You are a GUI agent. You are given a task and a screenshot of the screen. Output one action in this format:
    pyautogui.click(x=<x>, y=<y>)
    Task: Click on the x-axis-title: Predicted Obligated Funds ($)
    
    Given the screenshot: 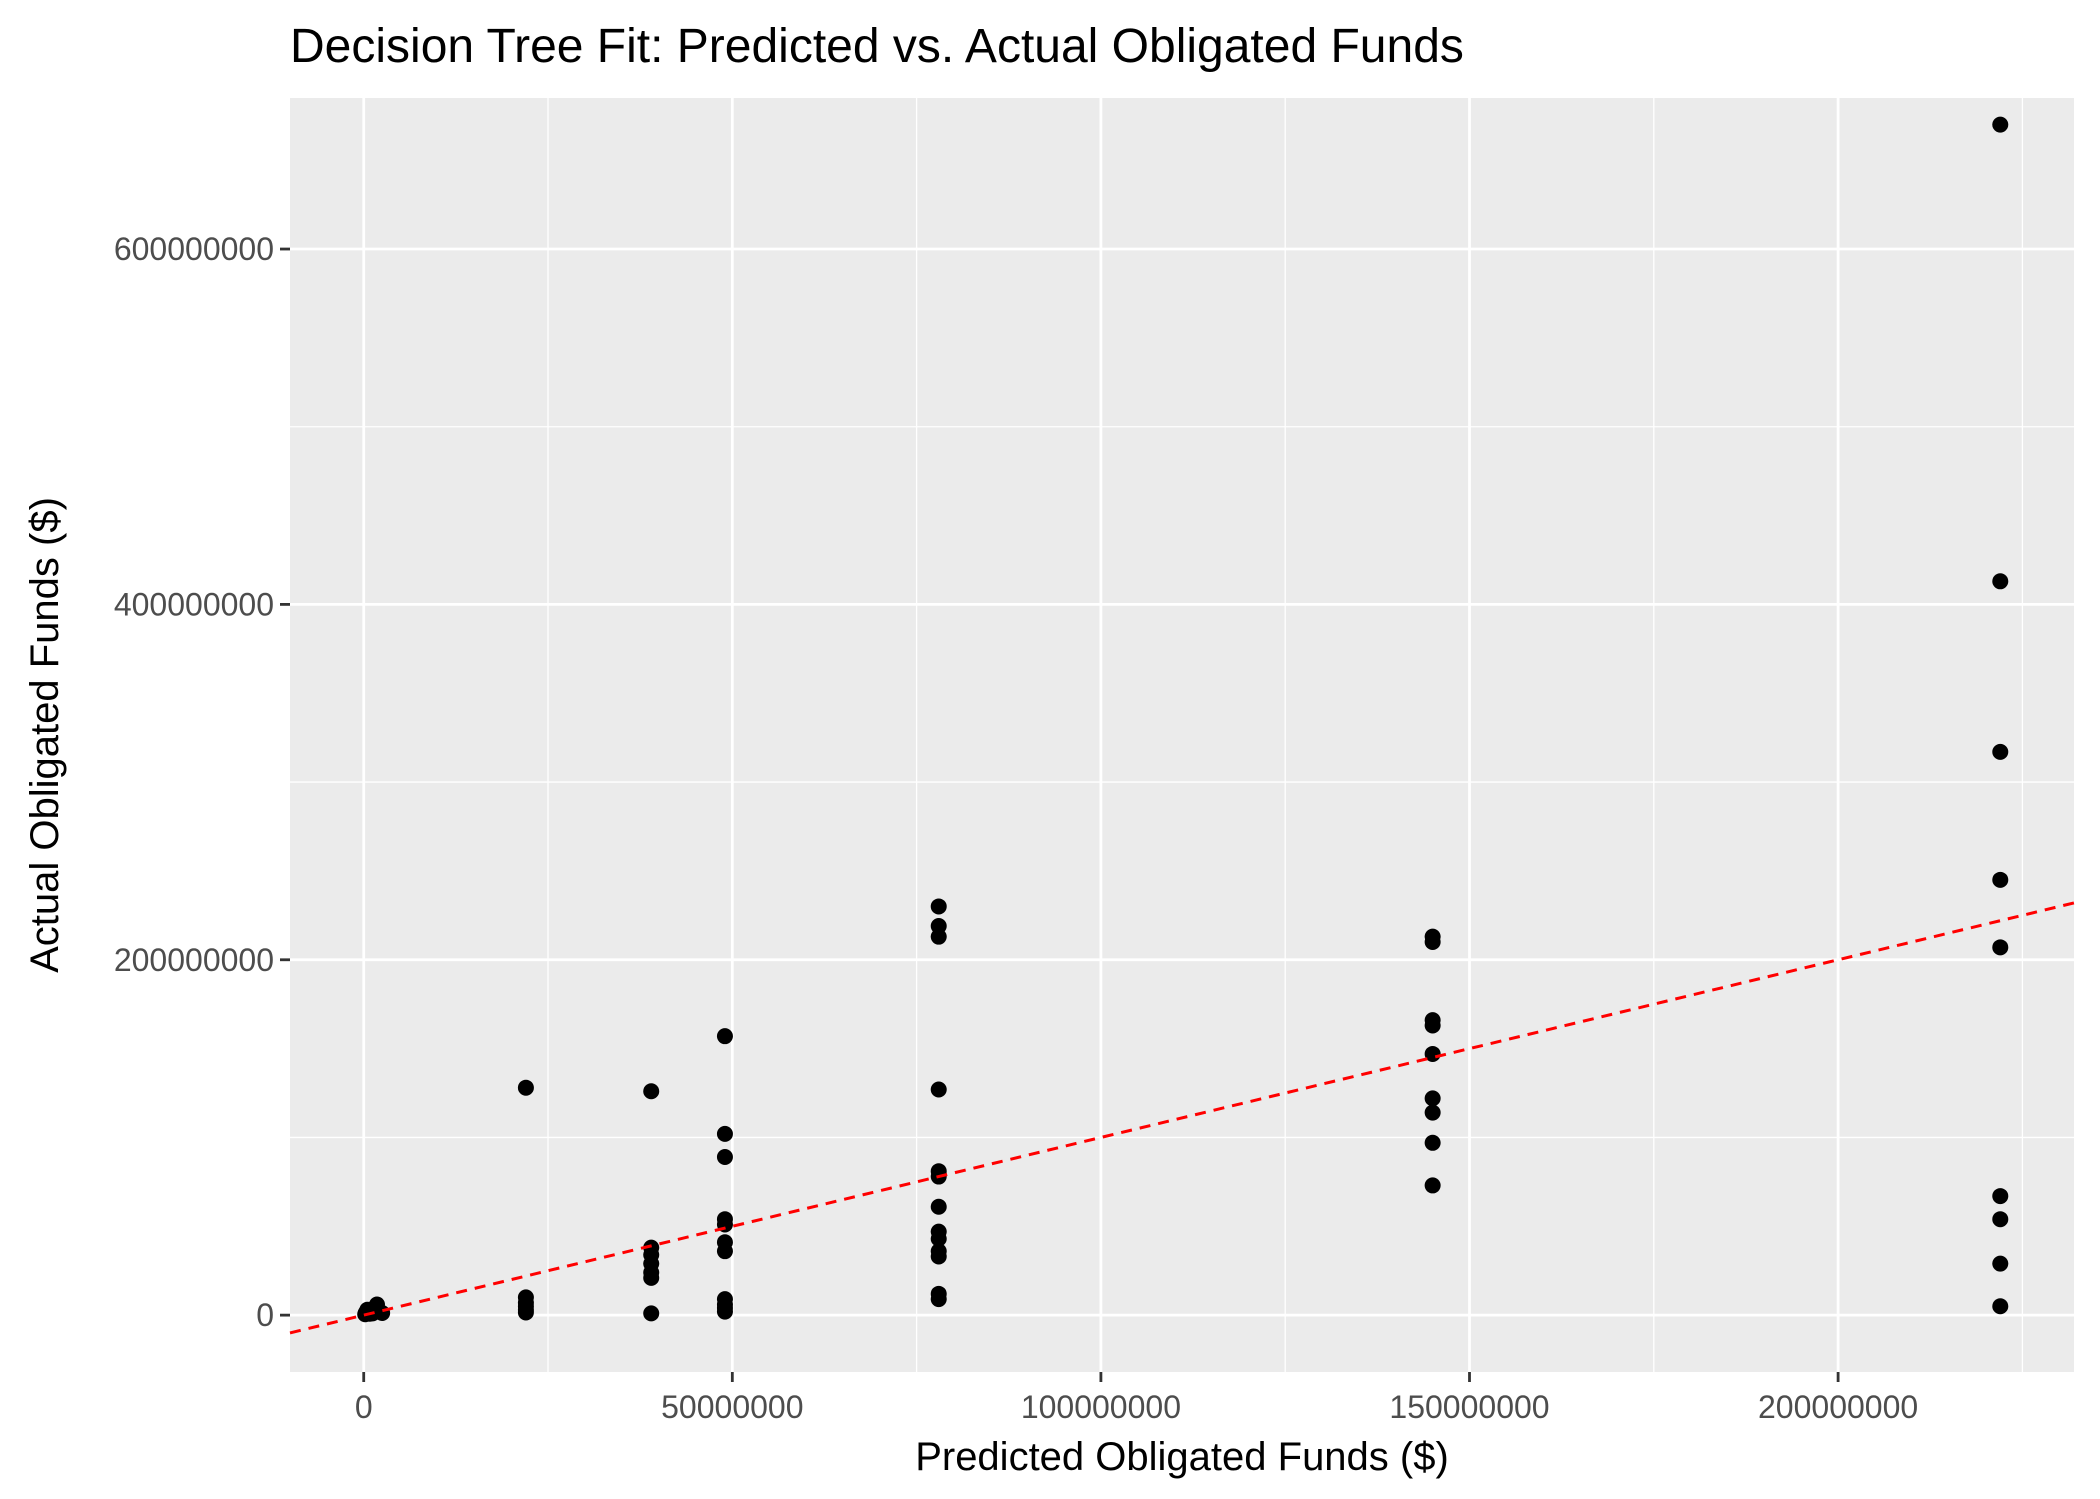 What is the action you would take?
    pyautogui.click(x=1182, y=1457)
    